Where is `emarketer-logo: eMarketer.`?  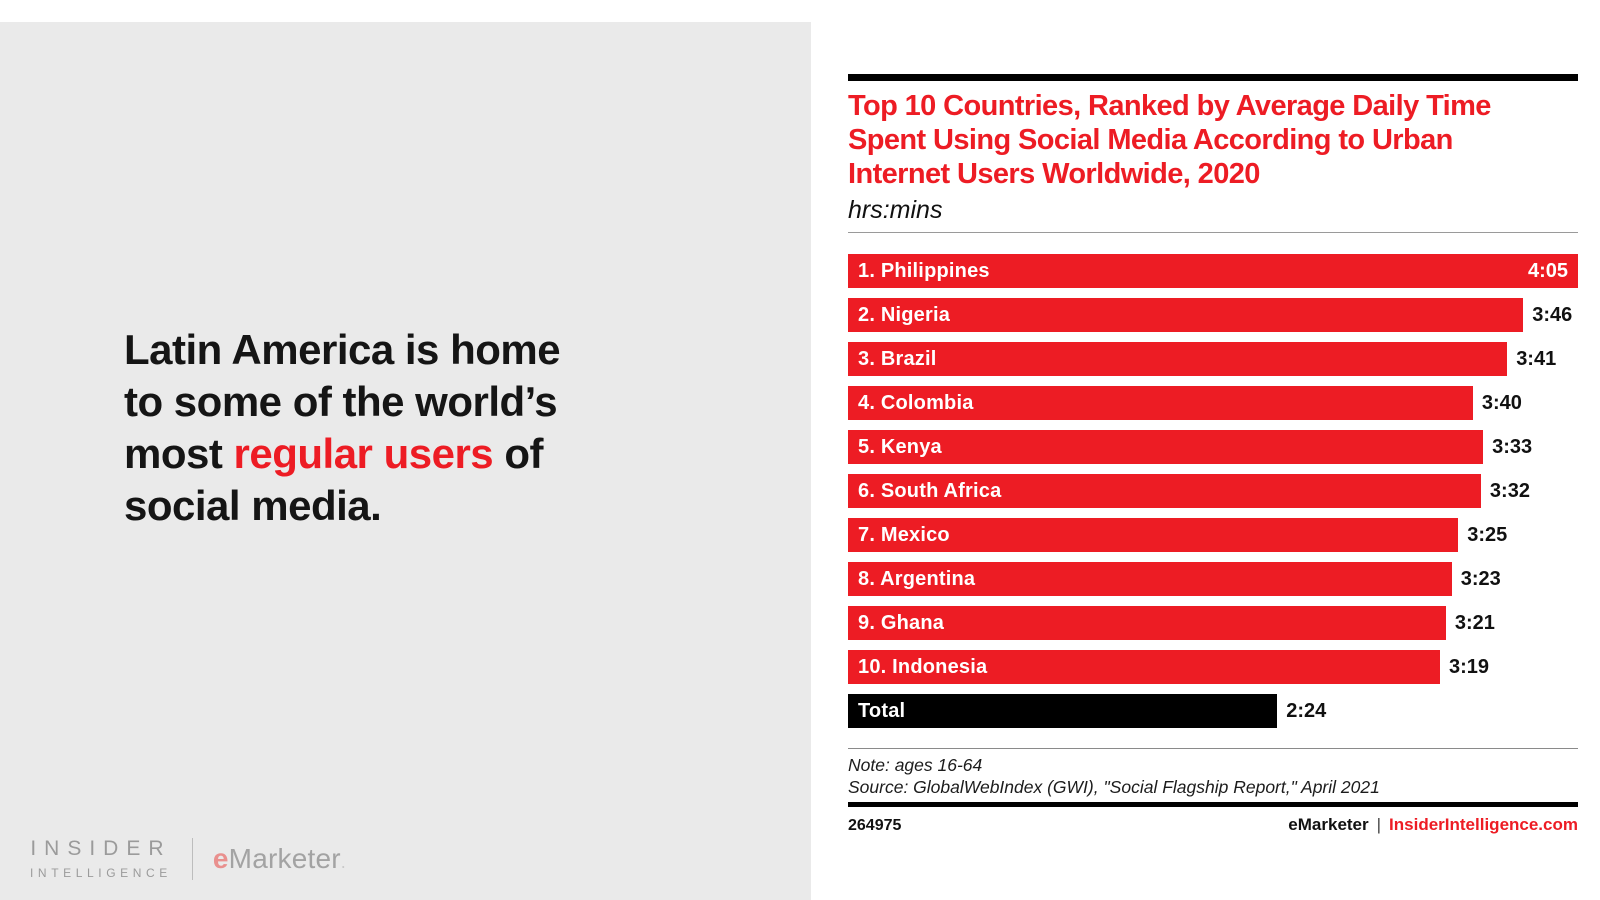
emarketer-logo: eMarketer. is located at coordinates (279, 859).